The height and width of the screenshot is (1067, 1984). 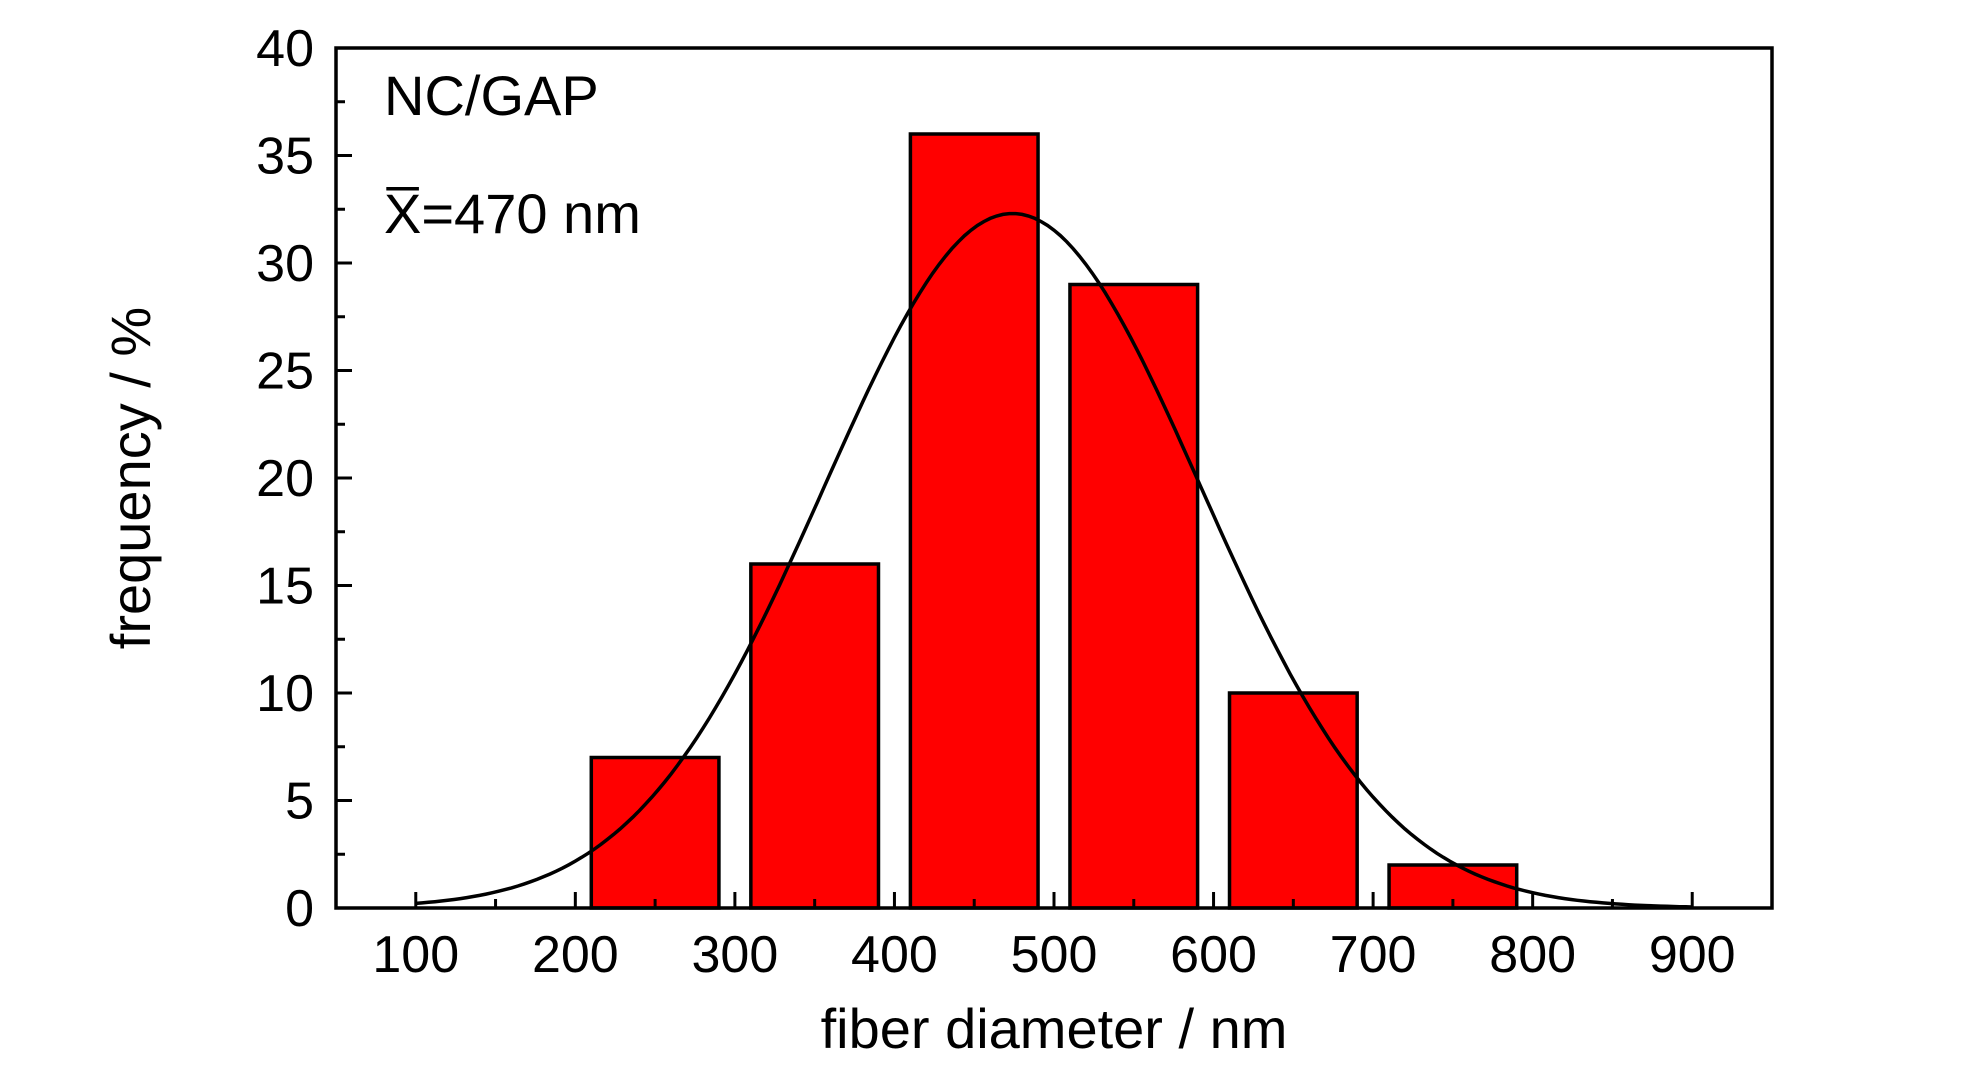 I want to click on x-tick-label: 900, so click(x=1692, y=955).